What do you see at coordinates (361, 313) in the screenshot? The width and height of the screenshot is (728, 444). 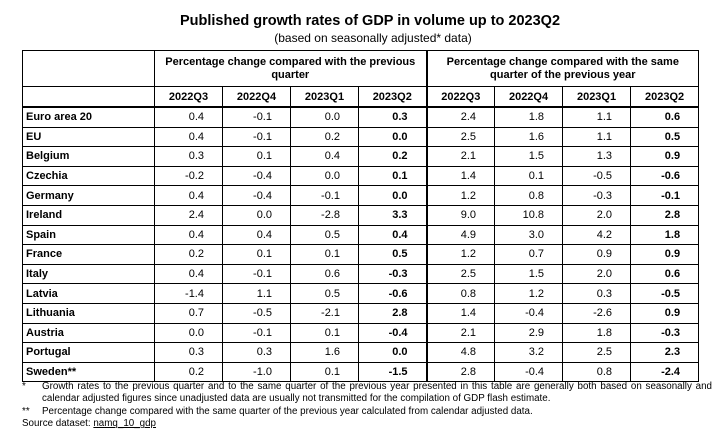 I see `table-row: Lithuania 0.7 -0.5 -2.1 2.8 1.4 -0.4 -2.6 0.9` at bounding box center [361, 313].